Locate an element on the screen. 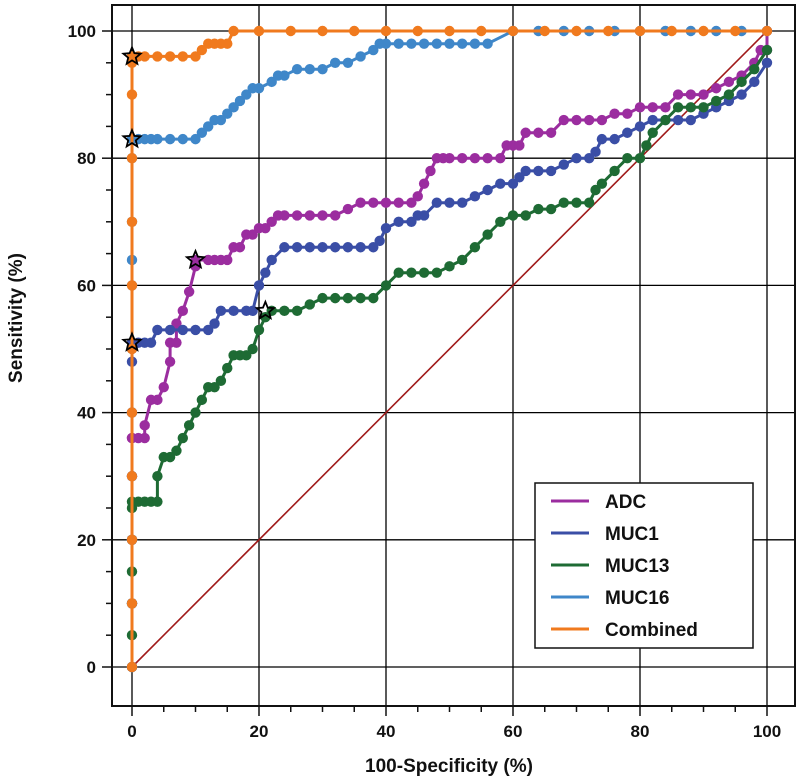 The height and width of the screenshot is (782, 800). x-tick-label: 100 is located at coordinates (767, 731).